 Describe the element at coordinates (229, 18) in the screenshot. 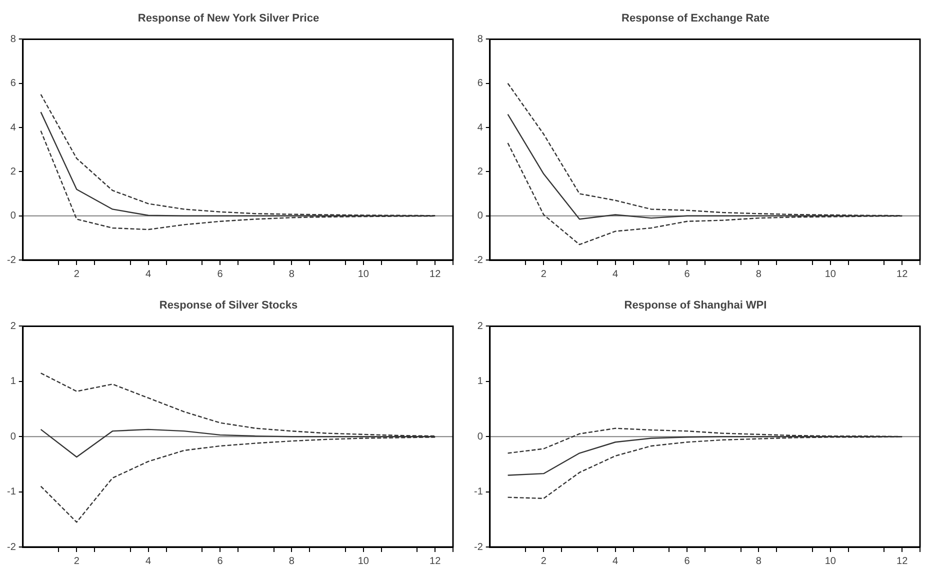

I see `chart-title: Response of New York Silver Price` at that location.